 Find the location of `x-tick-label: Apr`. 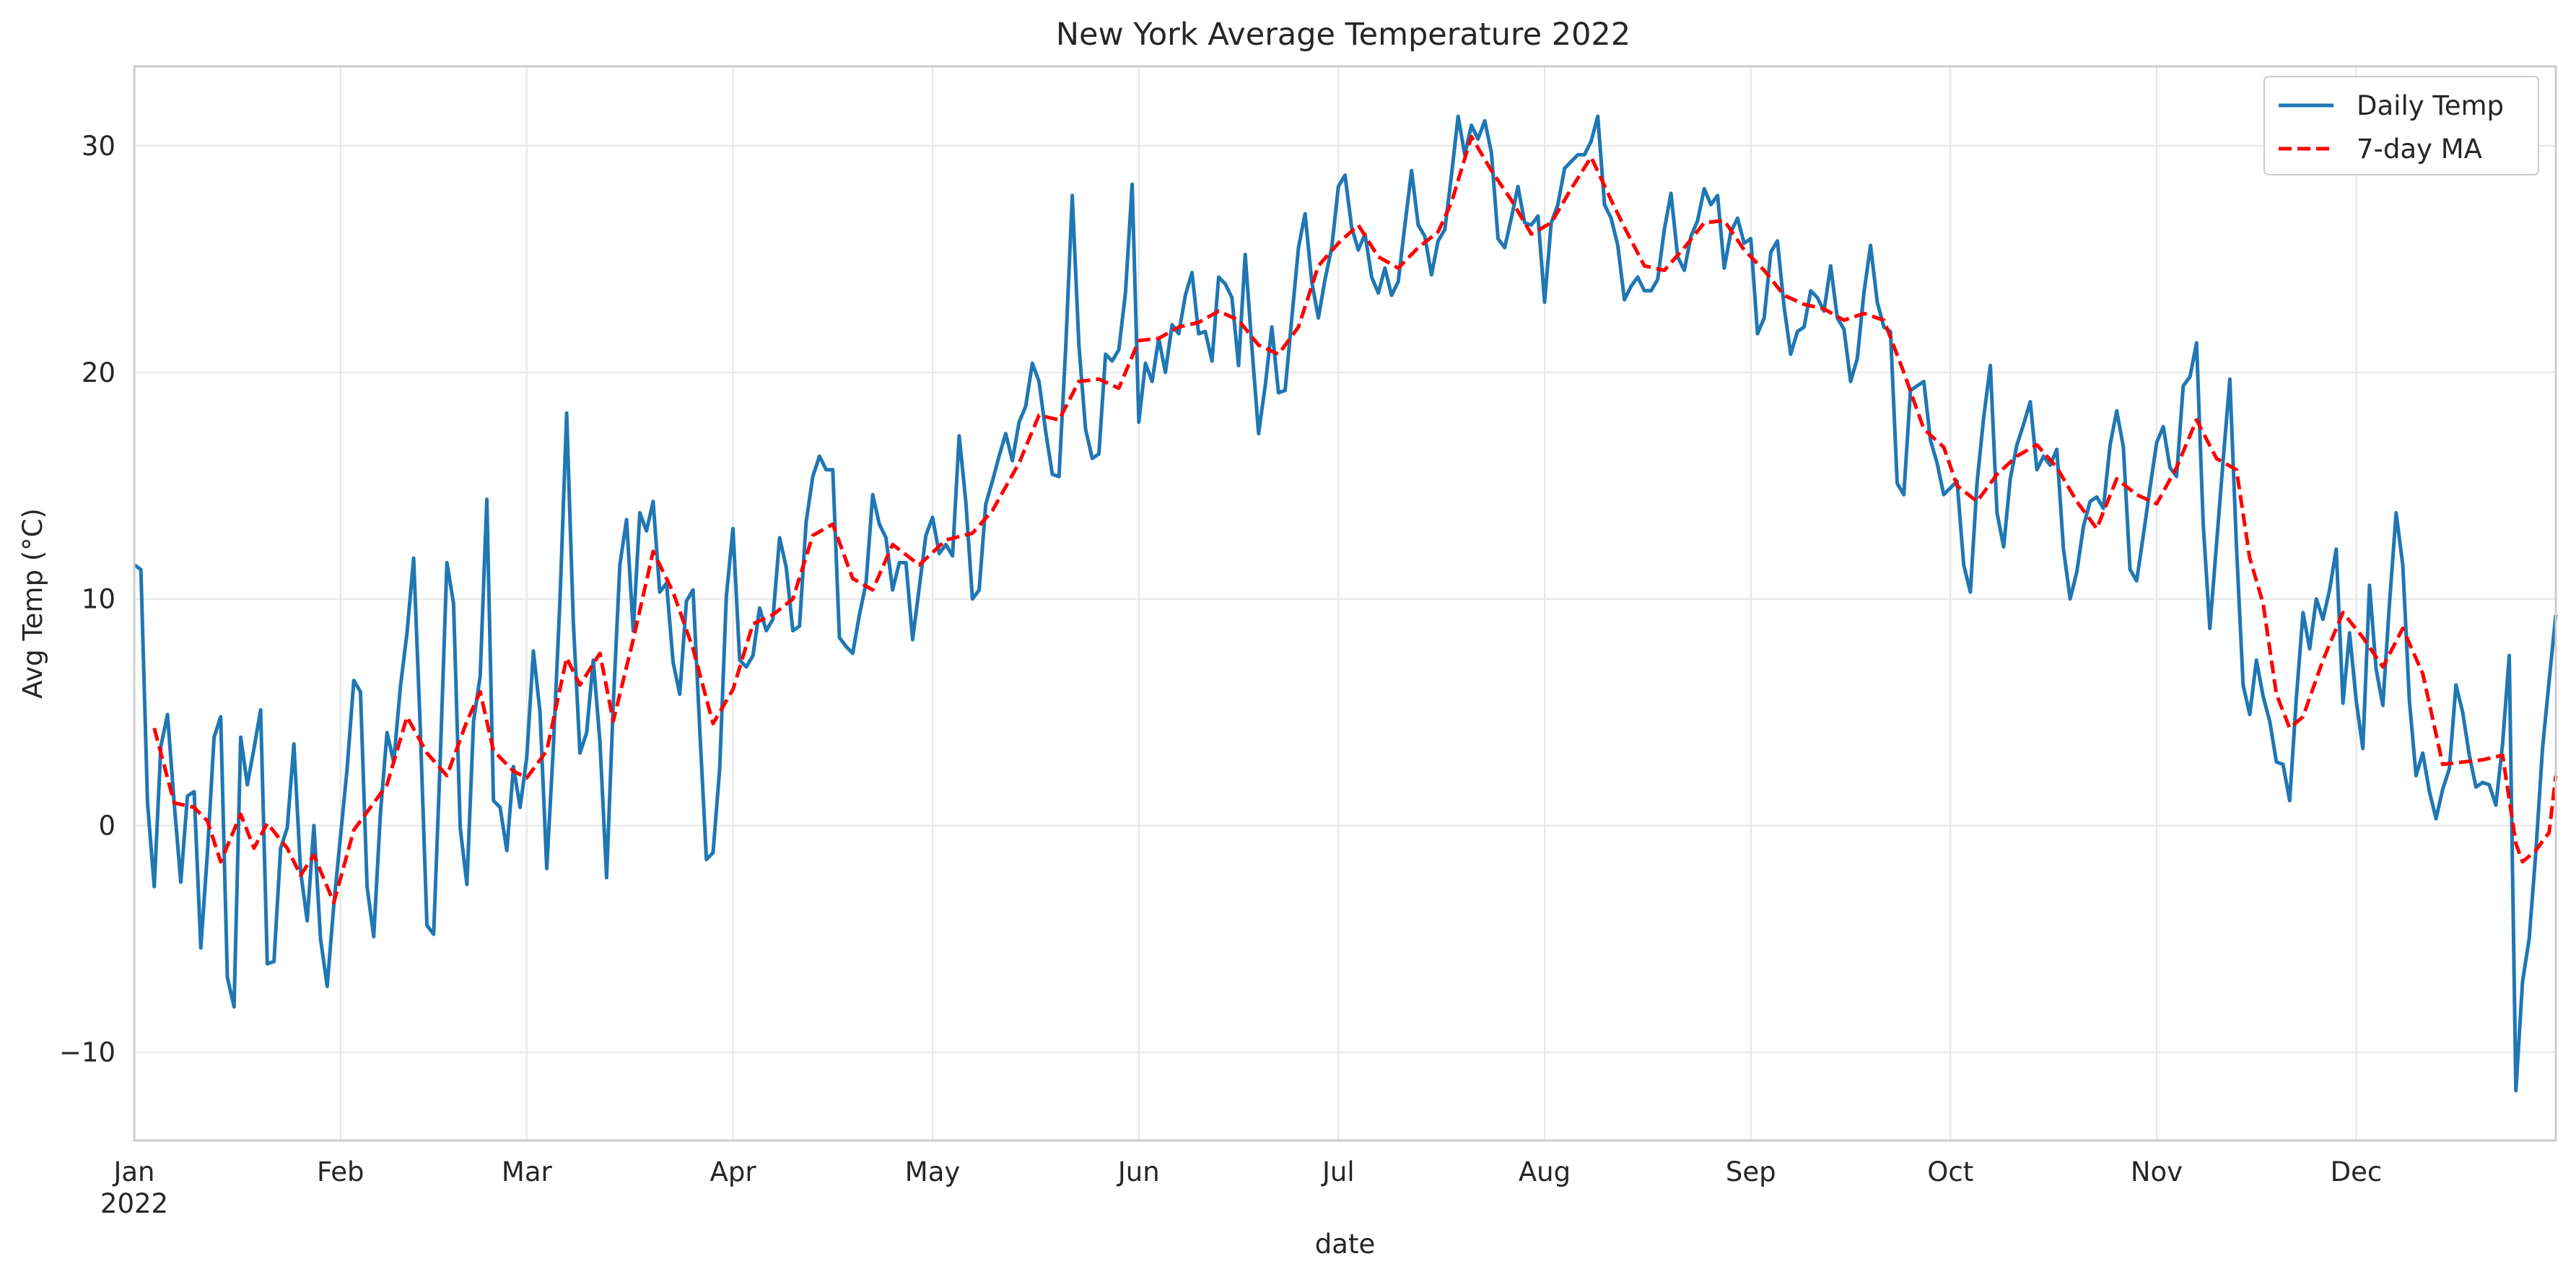

x-tick-label: Apr is located at coordinates (733, 1171).